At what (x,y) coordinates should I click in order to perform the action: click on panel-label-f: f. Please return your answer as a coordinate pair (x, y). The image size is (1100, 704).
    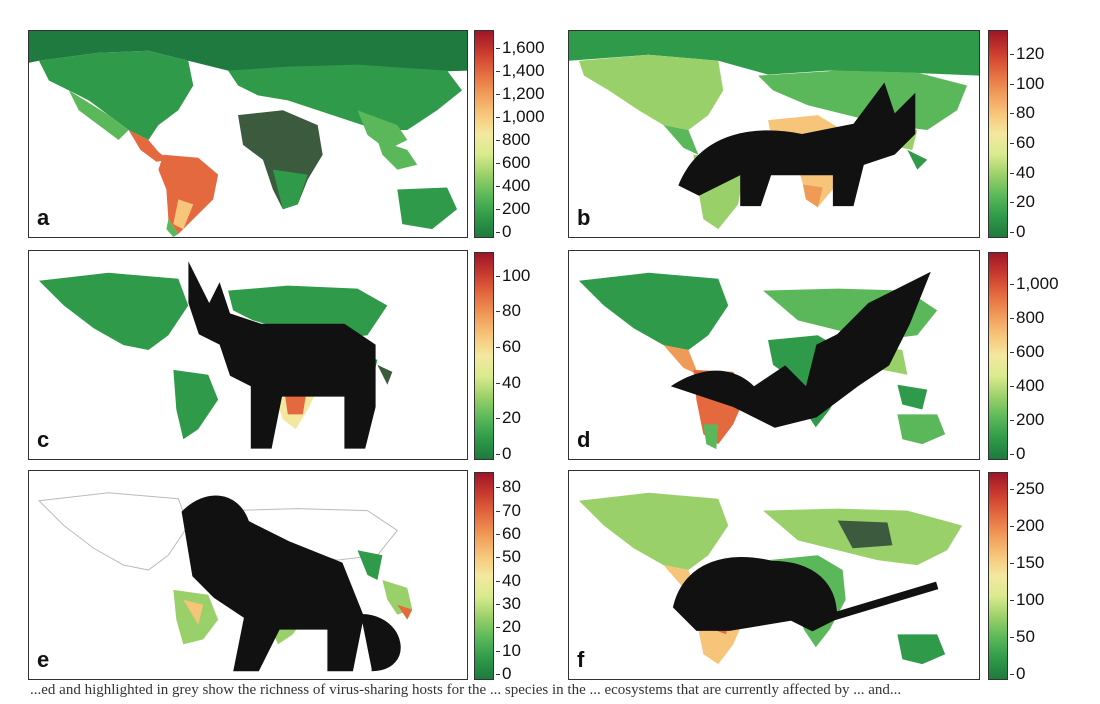
    Looking at the image, I should click on (581, 659).